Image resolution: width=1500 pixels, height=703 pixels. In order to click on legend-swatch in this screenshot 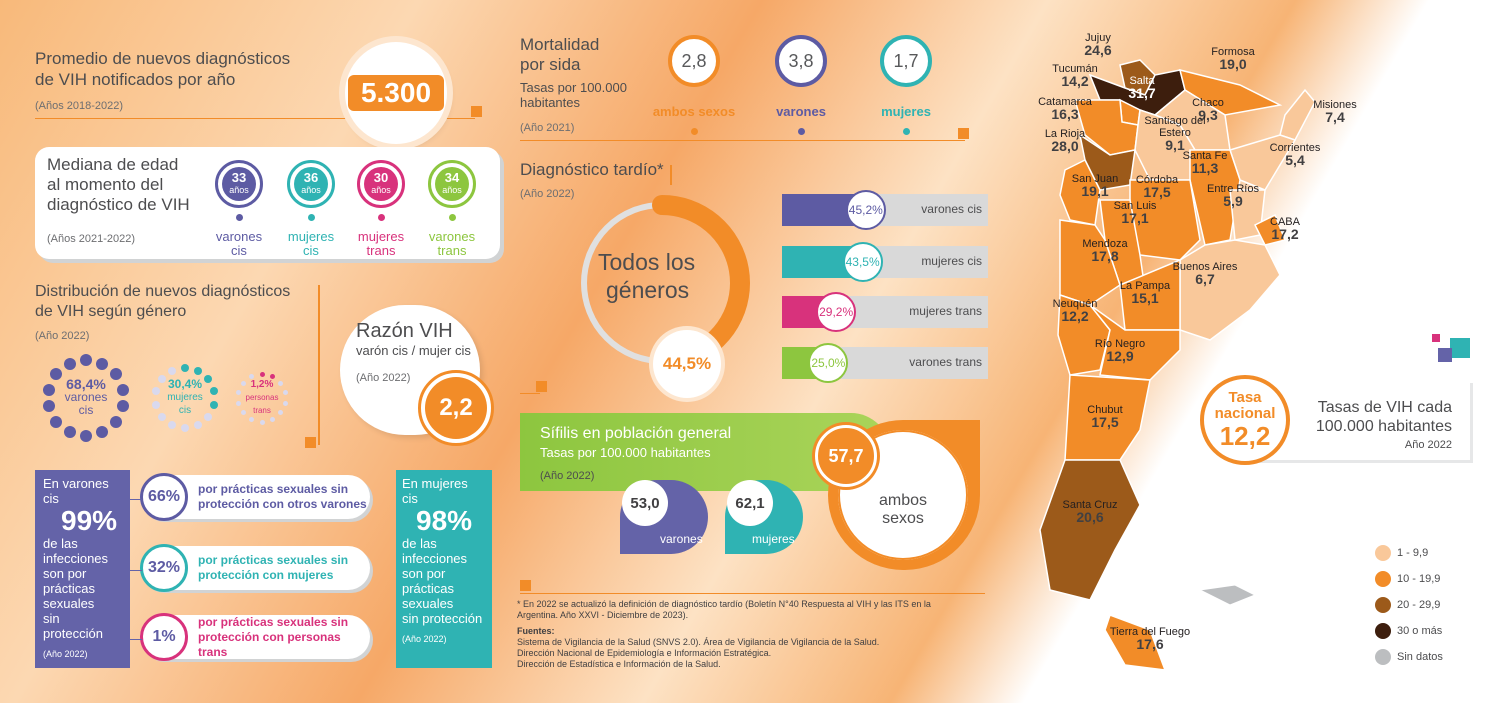, I will do `click(1383, 657)`.